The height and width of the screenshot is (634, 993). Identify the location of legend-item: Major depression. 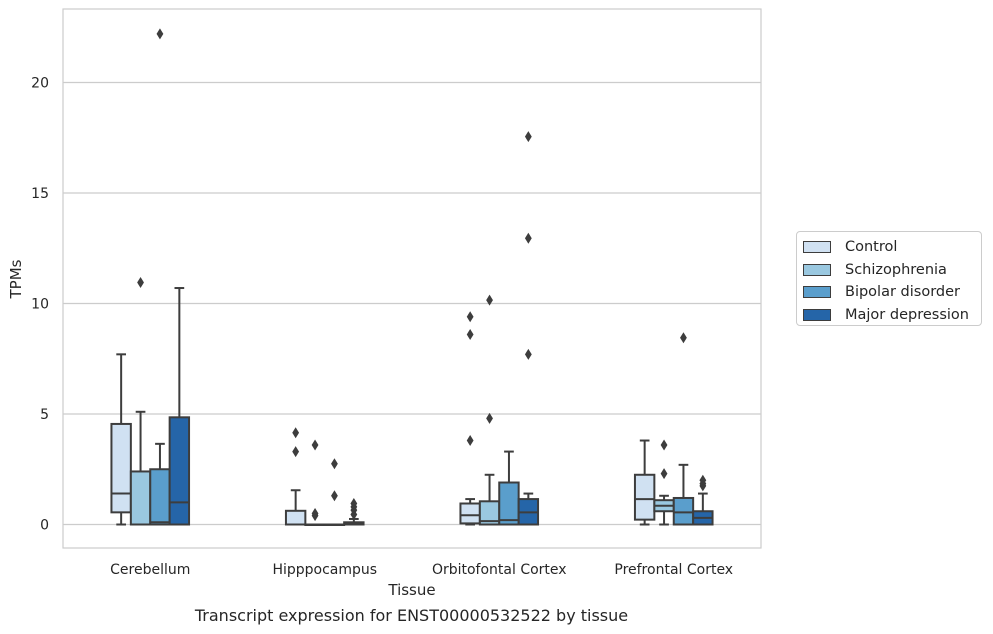
(892, 315).